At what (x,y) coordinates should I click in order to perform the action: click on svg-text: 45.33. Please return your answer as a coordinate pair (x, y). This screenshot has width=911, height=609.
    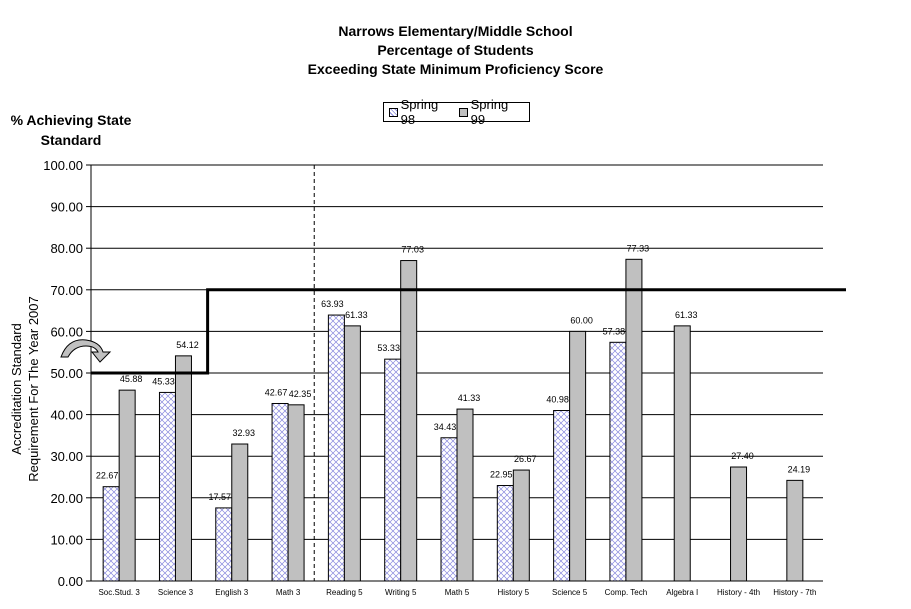
    Looking at the image, I should click on (163, 381).